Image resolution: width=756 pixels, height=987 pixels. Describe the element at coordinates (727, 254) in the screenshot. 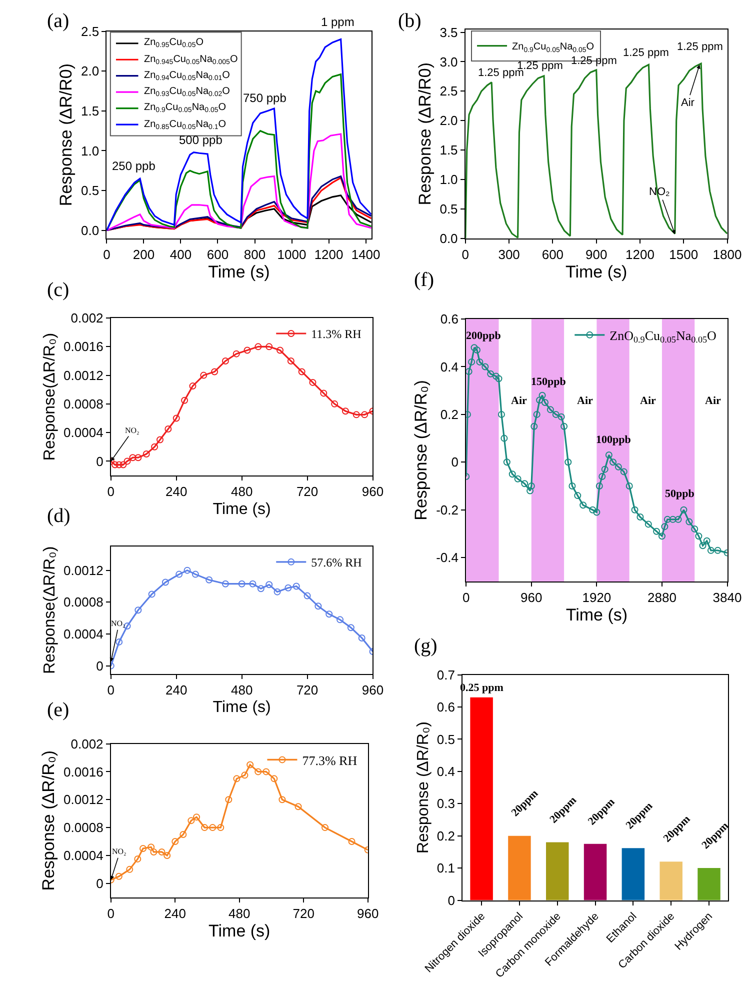

I see `x-tick-label: 1800` at that location.